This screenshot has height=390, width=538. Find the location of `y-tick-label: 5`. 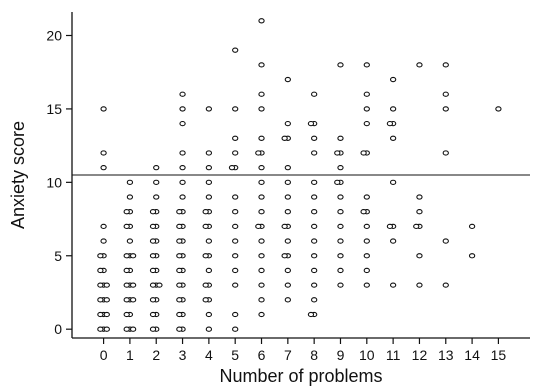

y-tick-label: 5 is located at coordinates (58, 256).